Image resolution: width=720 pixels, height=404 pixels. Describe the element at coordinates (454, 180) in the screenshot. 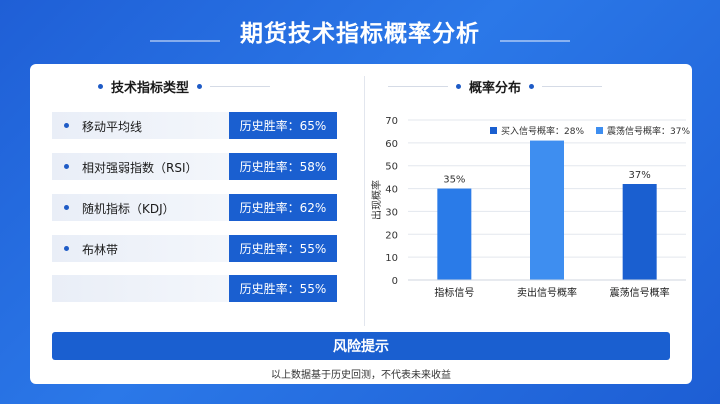

I see `bar-data-label: 35%` at that location.